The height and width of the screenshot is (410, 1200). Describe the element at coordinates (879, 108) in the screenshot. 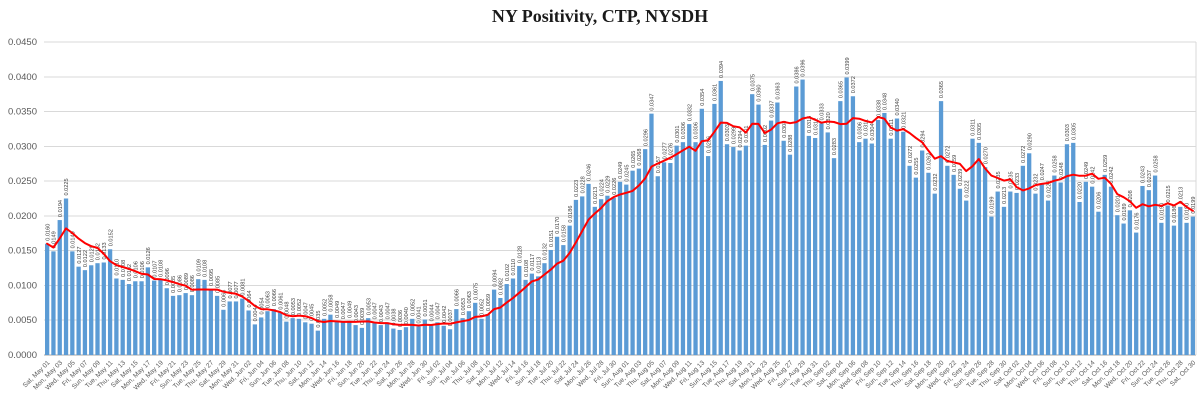

I see `bar-value-label: 0.0338` at that location.